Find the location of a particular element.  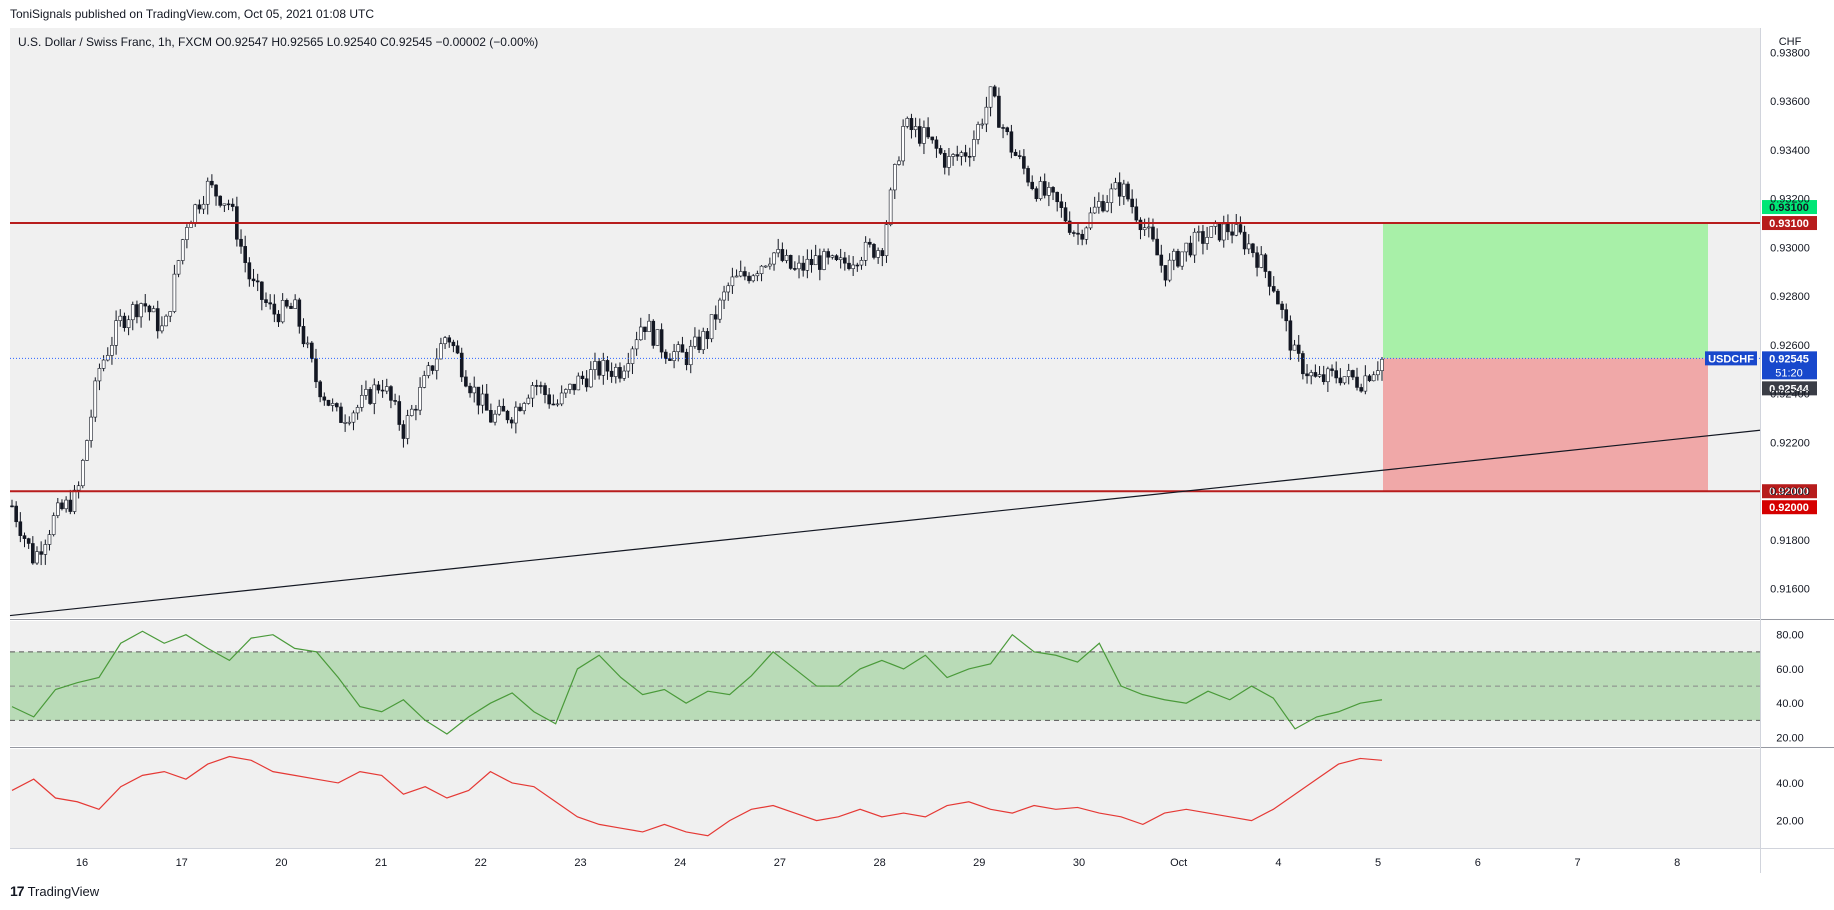

price-tick-label: 0.92600 is located at coordinates (1790, 346).